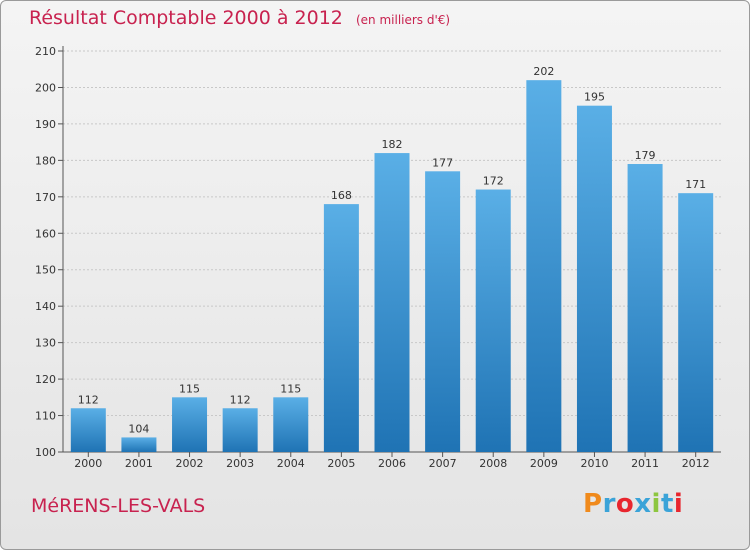  What do you see at coordinates (45, 343) in the screenshot?
I see `y-tick-label: 130` at bounding box center [45, 343].